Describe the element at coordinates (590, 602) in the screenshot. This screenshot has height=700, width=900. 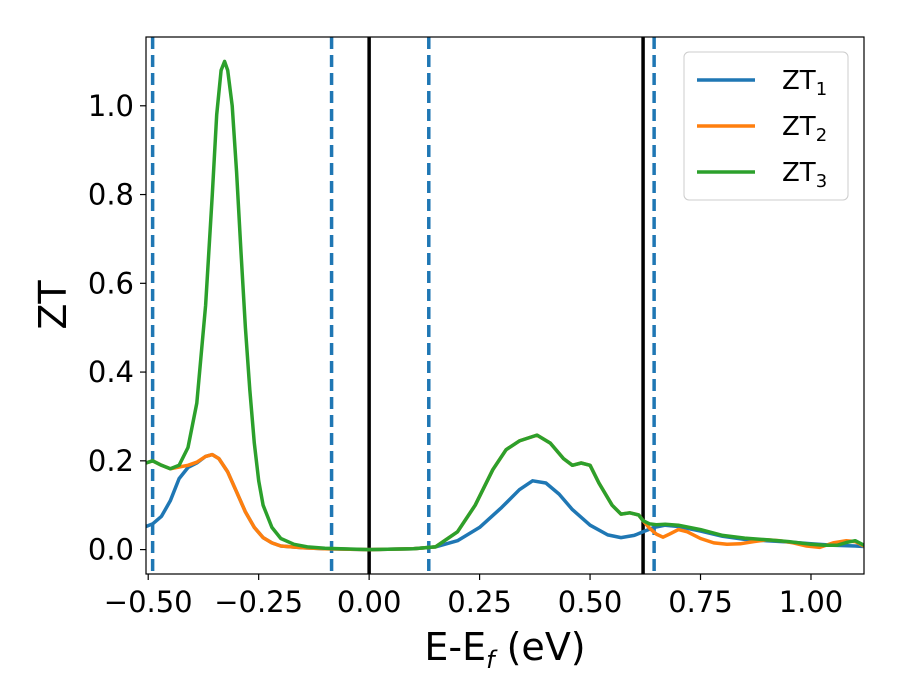
I see `x-tick-label: 0.50` at that location.